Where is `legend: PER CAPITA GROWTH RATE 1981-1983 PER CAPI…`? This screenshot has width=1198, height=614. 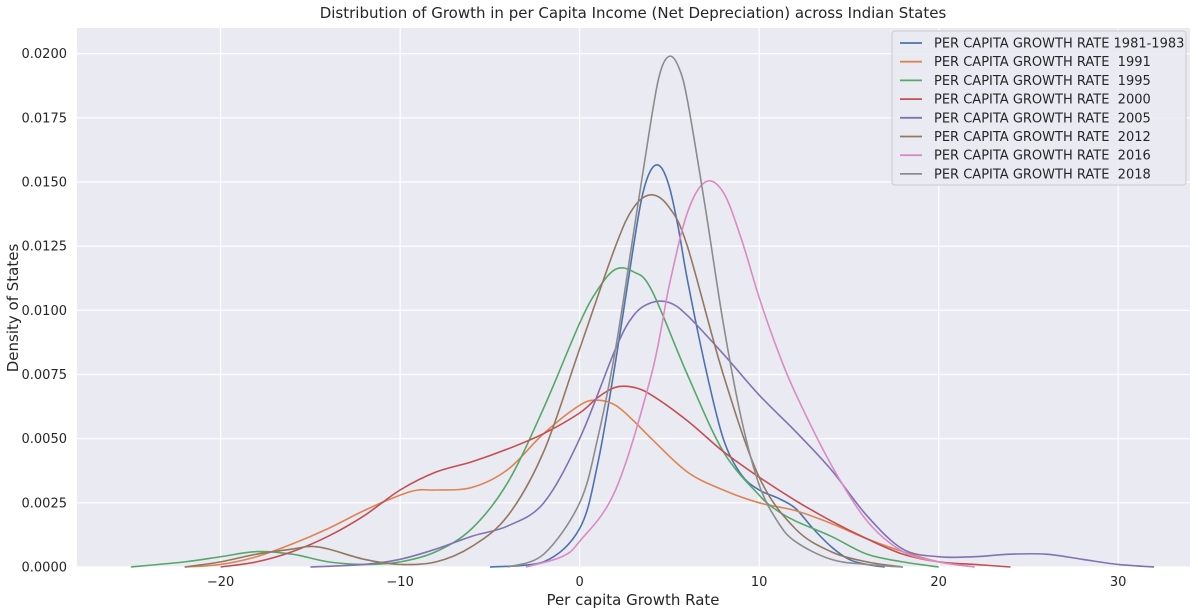
legend: PER CAPITA GROWTH RATE 1981-1983 PER CAPI… is located at coordinates (1039, 108).